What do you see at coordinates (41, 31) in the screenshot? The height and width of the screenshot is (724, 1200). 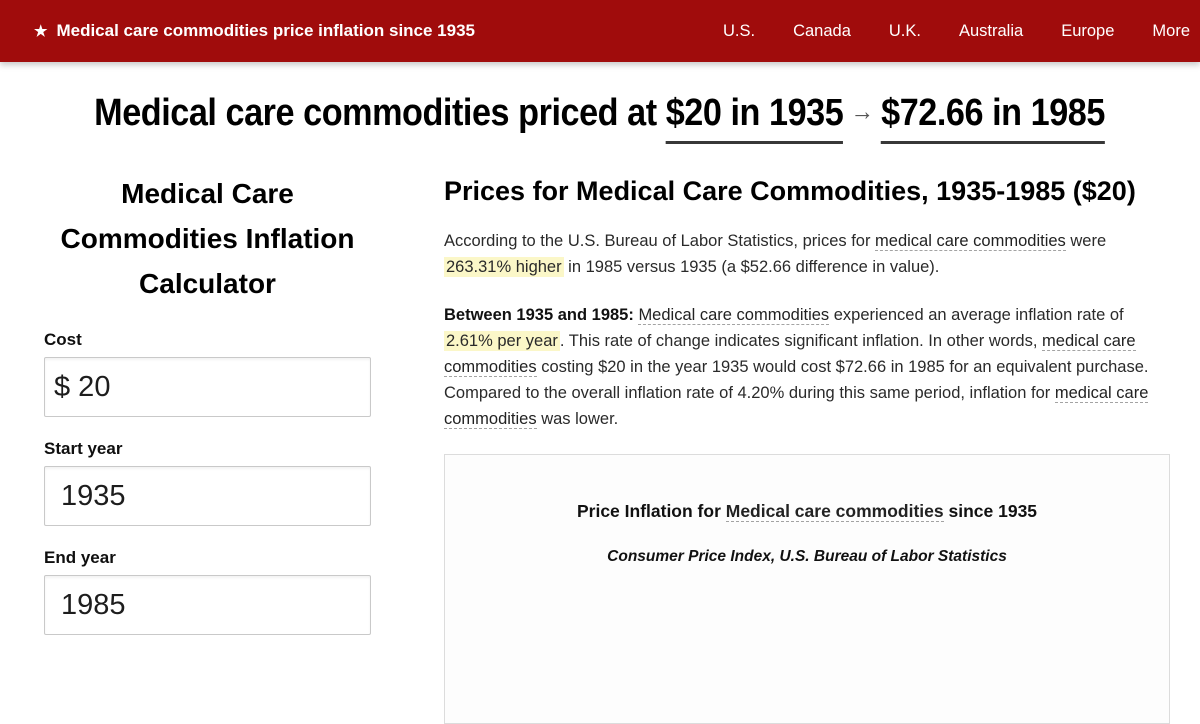 I see `star-icon: ★` at bounding box center [41, 31].